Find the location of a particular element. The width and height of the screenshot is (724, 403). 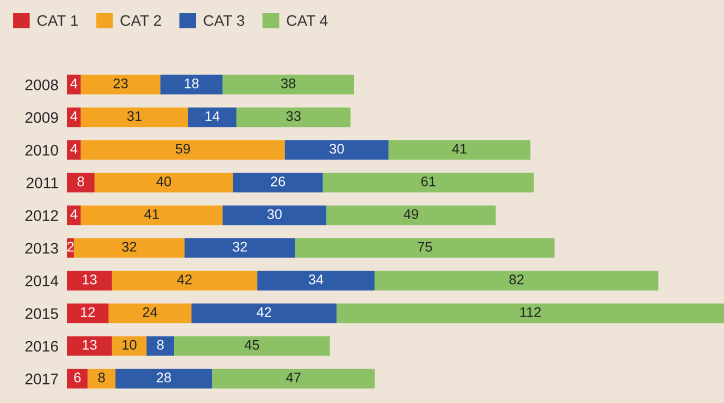

data-label: 38 is located at coordinates (288, 83).